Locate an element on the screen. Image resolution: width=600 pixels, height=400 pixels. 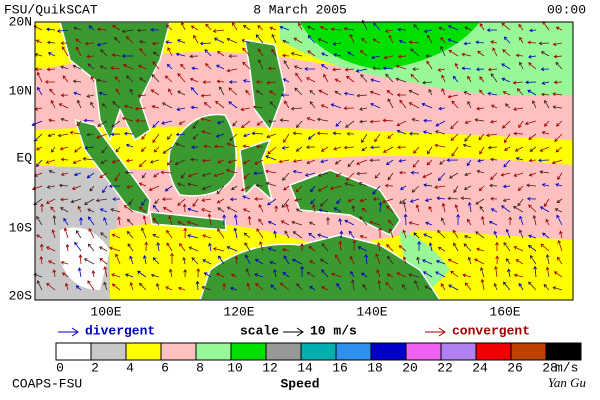
footer-right: Yan Gu is located at coordinates (567, 382).